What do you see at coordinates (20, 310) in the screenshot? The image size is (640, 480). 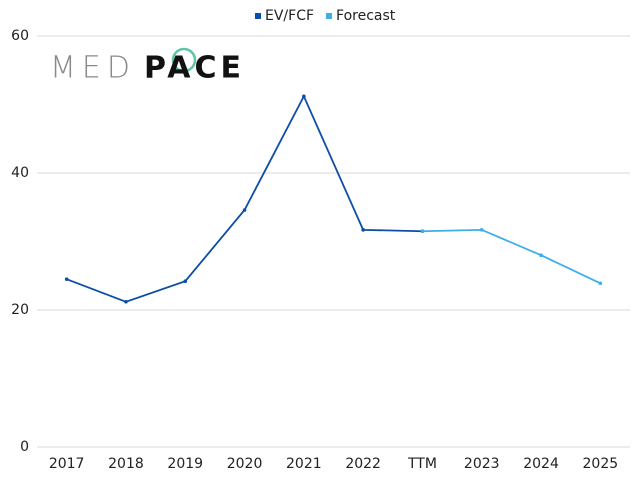 I see `y-tick-label: 20` at bounding box center [20, 310].